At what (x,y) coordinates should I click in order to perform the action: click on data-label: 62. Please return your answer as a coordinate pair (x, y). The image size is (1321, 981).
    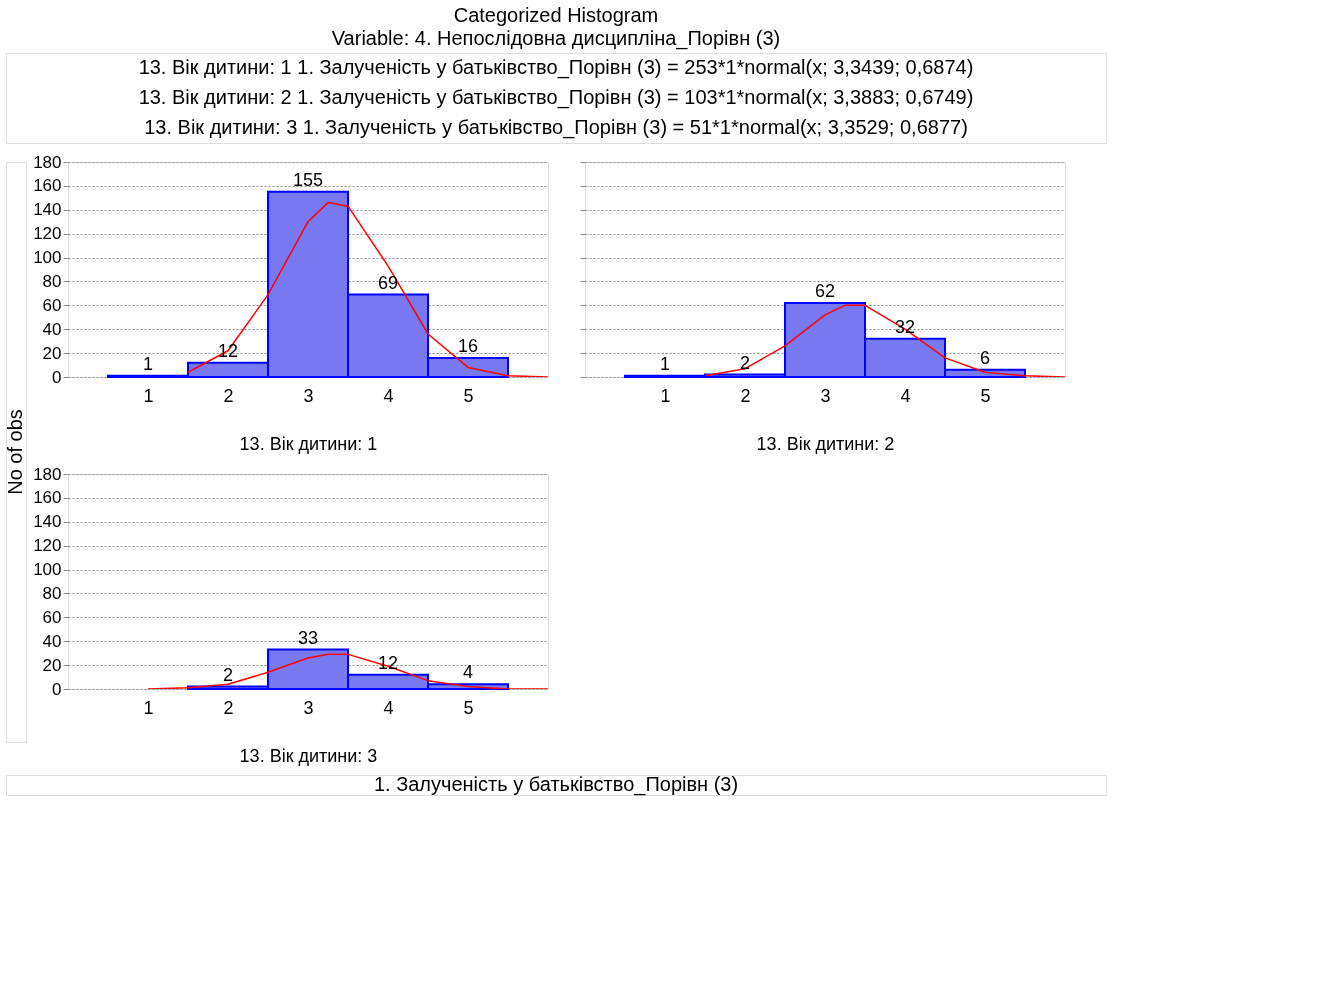
    Looking at the image, I should click on (825, 290).